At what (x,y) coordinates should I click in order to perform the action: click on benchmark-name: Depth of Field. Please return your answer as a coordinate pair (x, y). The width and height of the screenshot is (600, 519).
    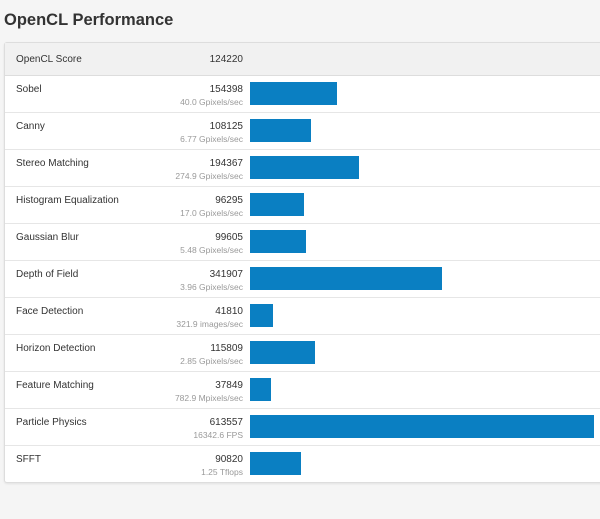
    Looking at the image, I should click on (47, 274).